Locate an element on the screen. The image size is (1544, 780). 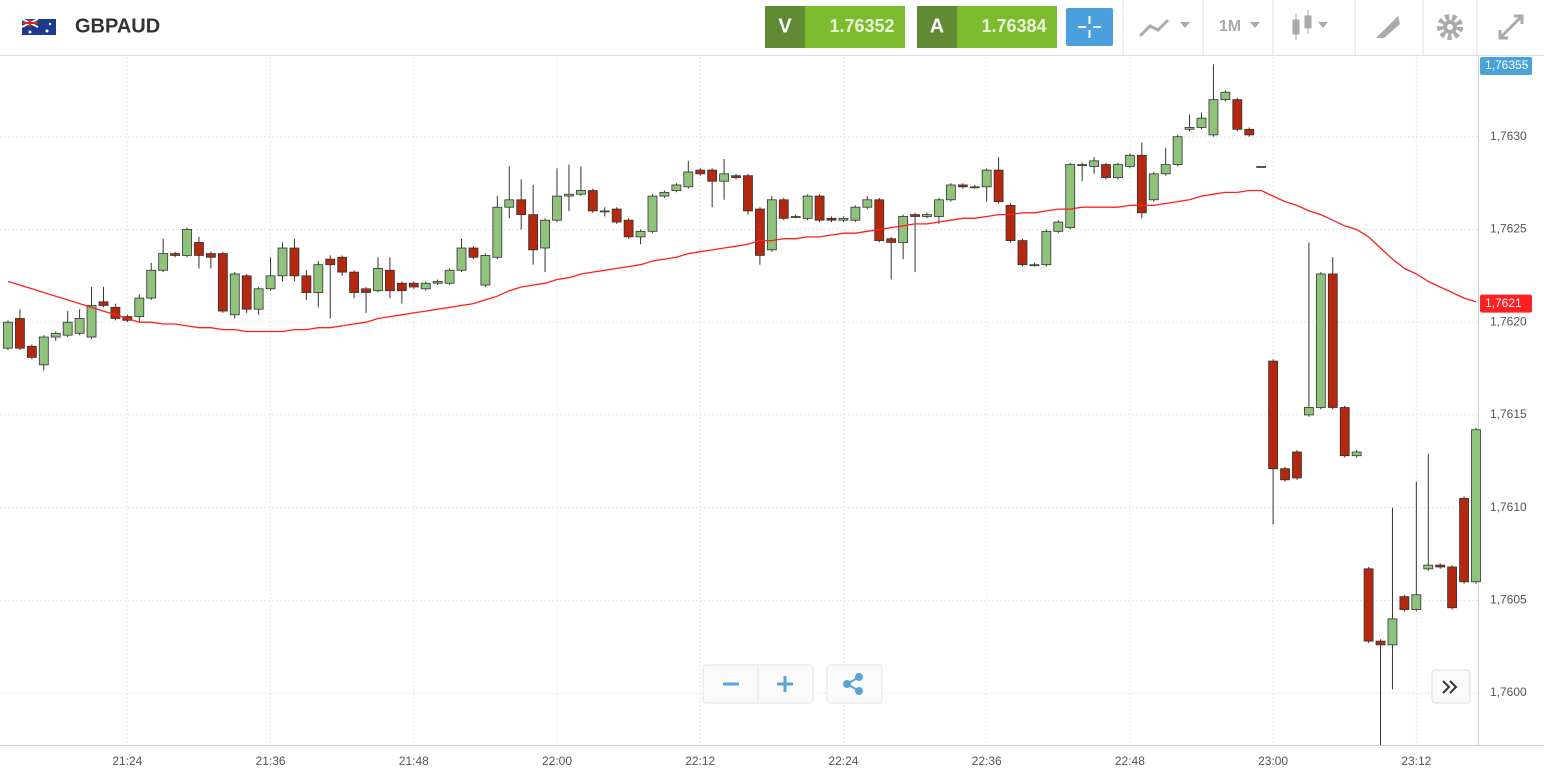
ma-price-badge is located at coordinates (1506, 303).